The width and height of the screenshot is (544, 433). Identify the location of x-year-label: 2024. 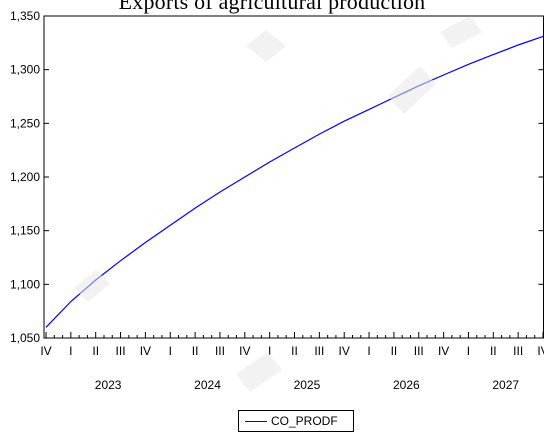
(207, 385).